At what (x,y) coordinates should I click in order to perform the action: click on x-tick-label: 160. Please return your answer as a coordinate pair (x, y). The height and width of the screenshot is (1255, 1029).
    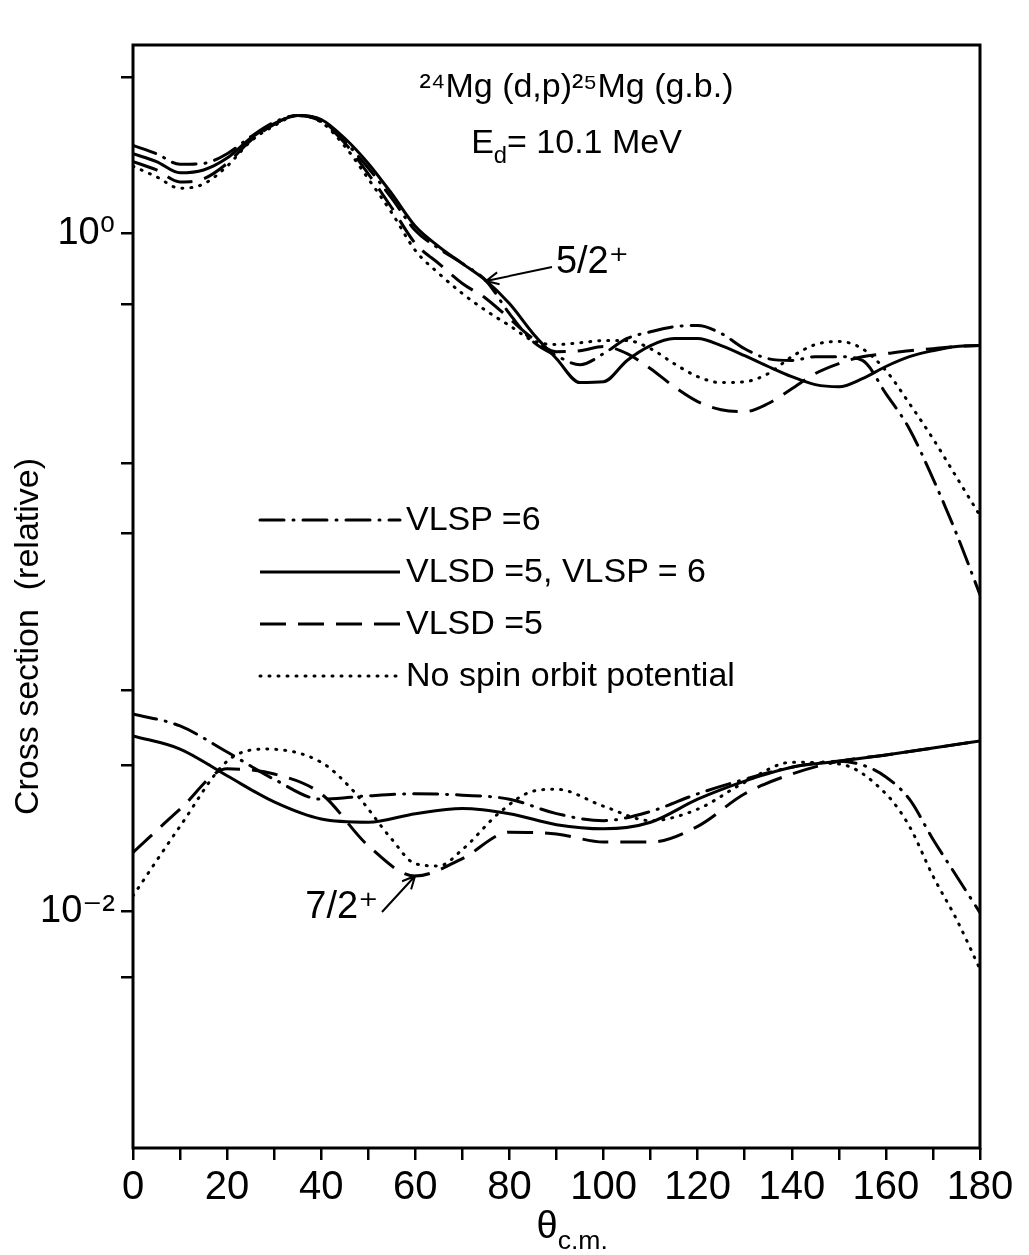
    Looking at the image, I should click on (886, 1185).